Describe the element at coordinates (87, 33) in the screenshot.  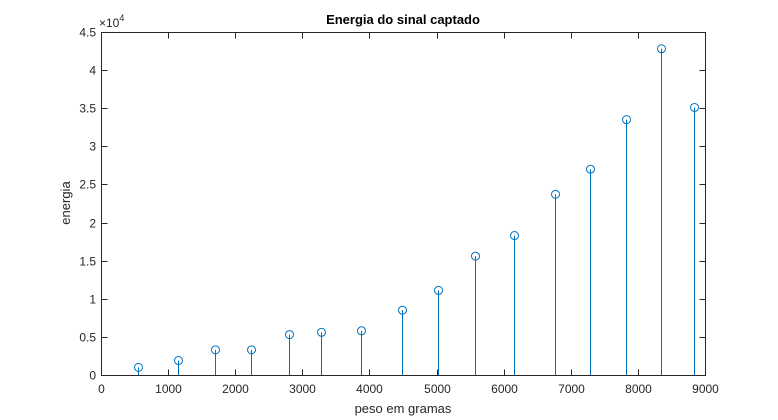
I see `y-tick-label: 4.5` at that location.